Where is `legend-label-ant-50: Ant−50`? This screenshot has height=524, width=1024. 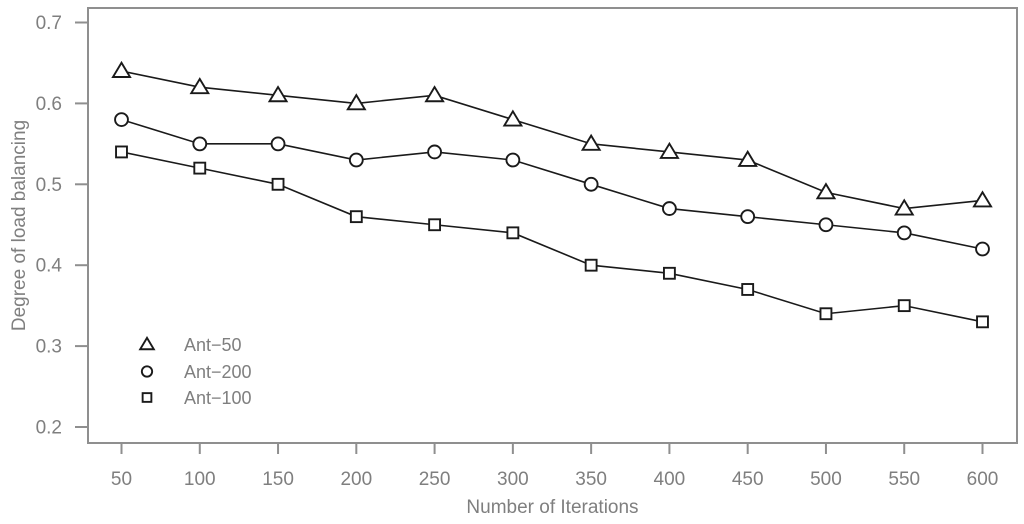 legend-label-ant-50: Ant−50 is located at coordinates (213, 345).